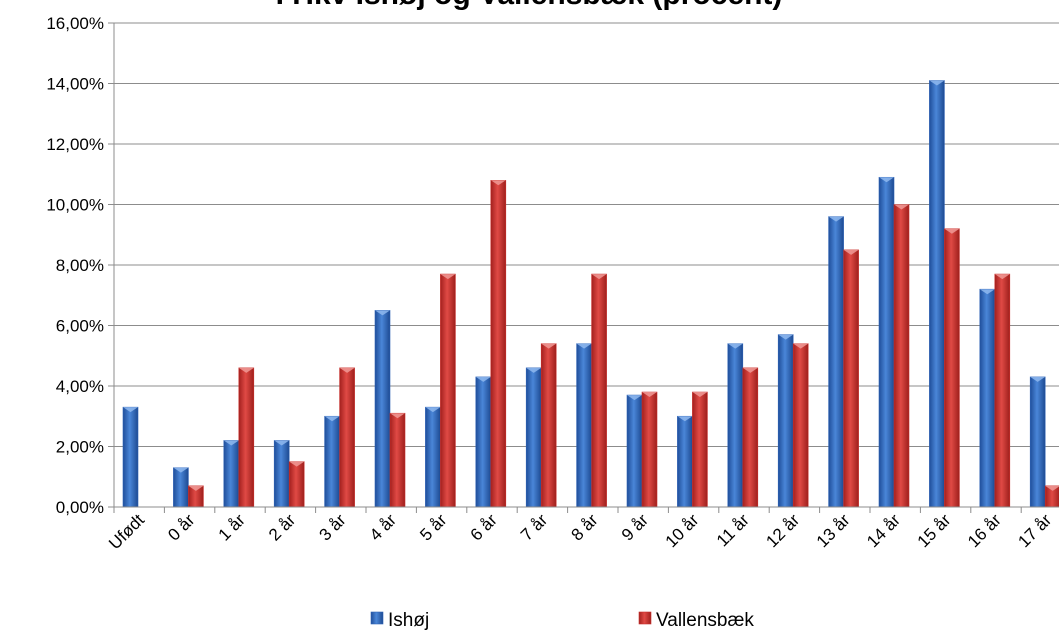 The width and height of the screenshot is (1059, 633). Describe the element at coordinates (984, 530) in the screenshot. I see `x-tick-label: 16 år` at that location.